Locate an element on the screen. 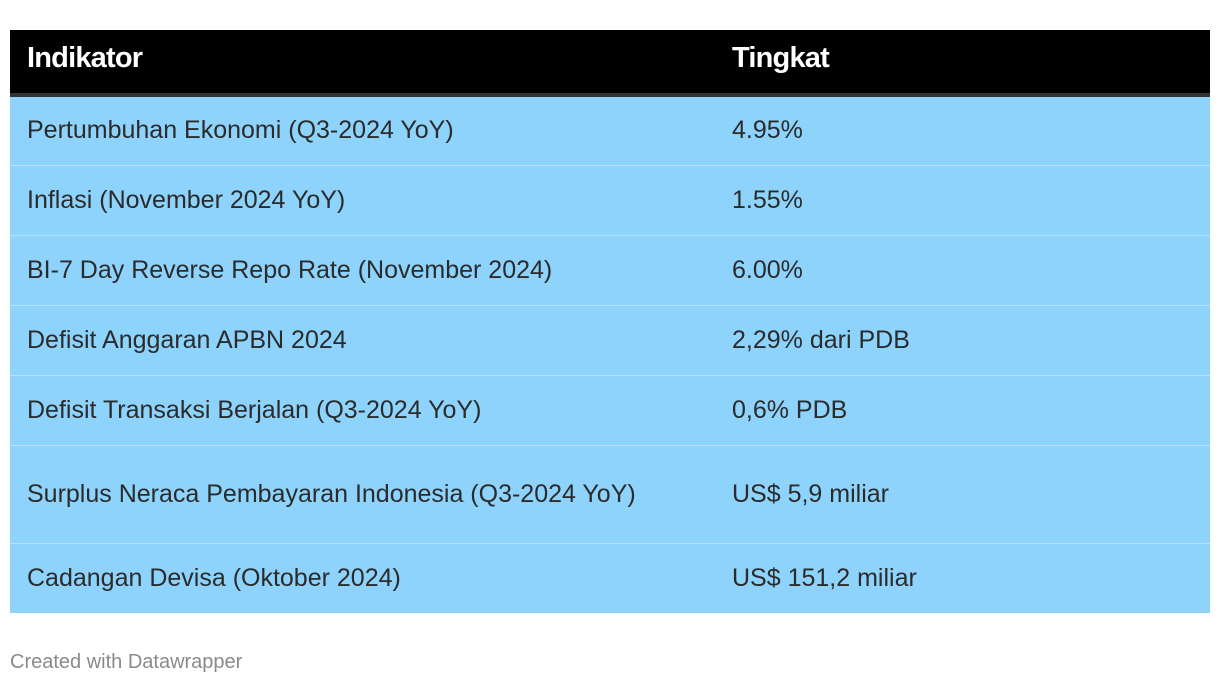  indicator-cell: Defisit Anggaran APBN 2024 is located at coordinates (362, 339).